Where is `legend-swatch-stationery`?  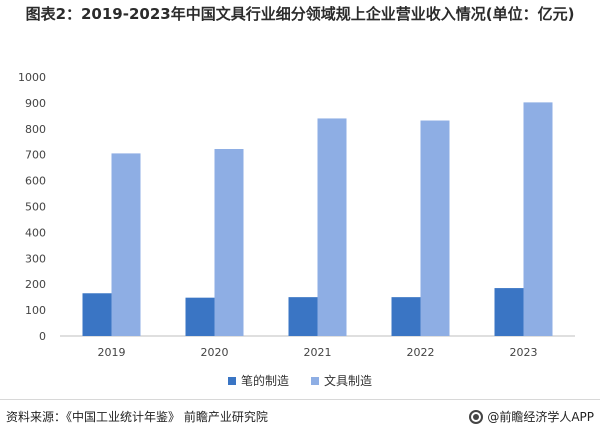
legend-swatch-stationery is located at coordinates (315, 380).